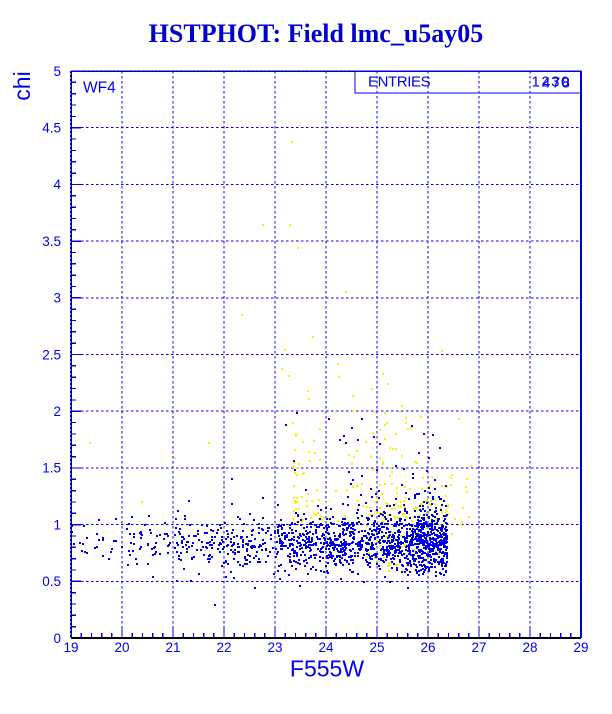  What do you see at coordinates (57, 411) in the screenshot?
I see `svg-text: 2` at bounding box center [57, 411].